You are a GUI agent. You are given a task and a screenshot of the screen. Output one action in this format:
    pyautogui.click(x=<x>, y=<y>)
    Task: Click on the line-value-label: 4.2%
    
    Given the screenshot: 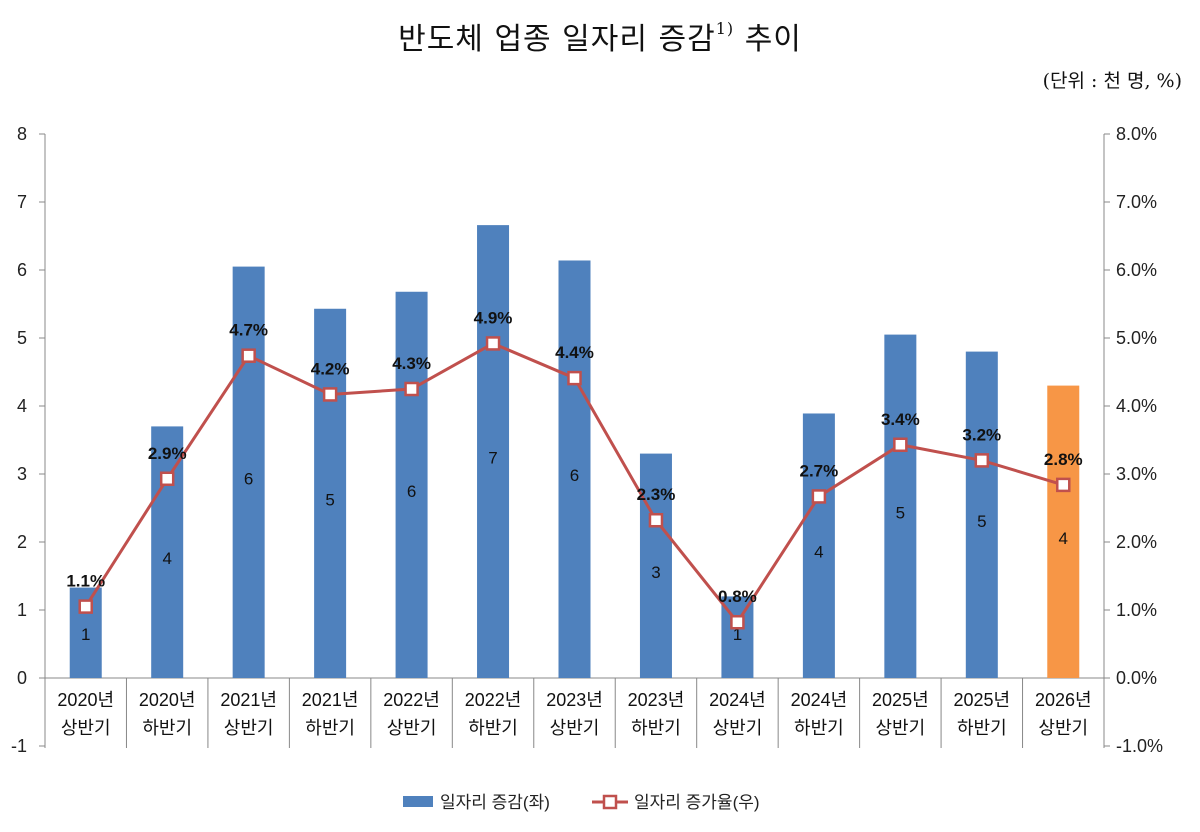 What is the action you would take?
    pyautogui.click(x=330, y=368)
    